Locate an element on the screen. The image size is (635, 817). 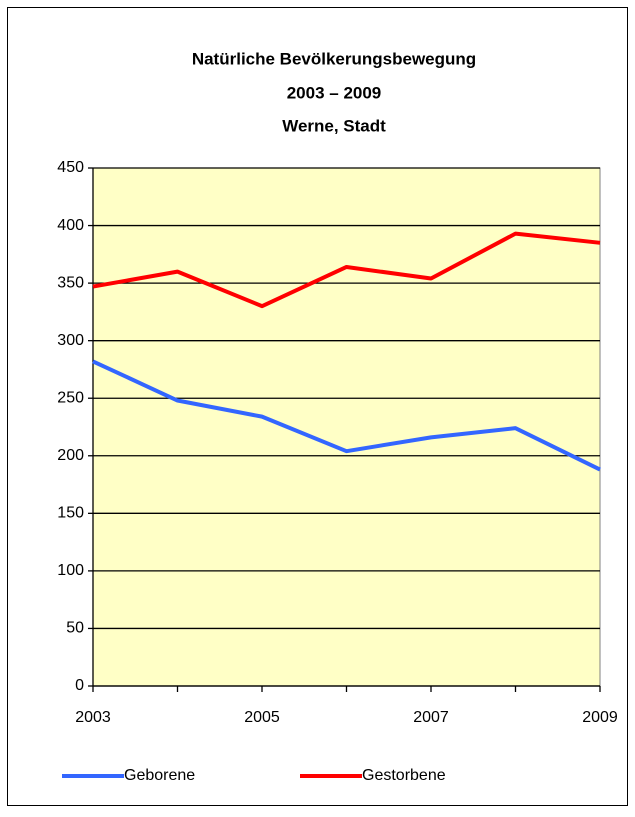
x-tick-label: 2007 is located at coordinates (431, 717).